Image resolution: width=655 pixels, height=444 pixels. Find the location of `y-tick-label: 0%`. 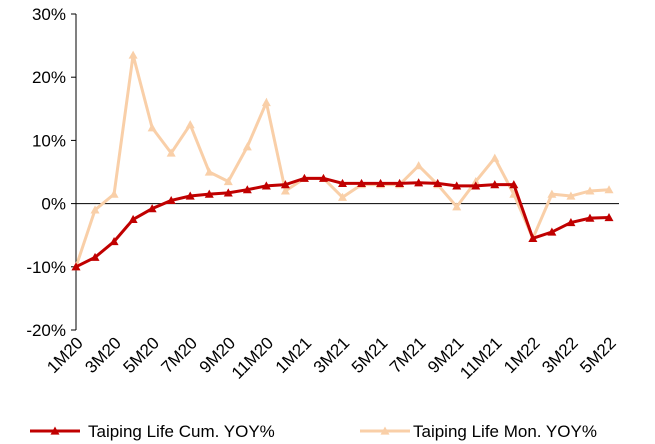

y-tick-label: 0% is located at coordinates (53, 204).